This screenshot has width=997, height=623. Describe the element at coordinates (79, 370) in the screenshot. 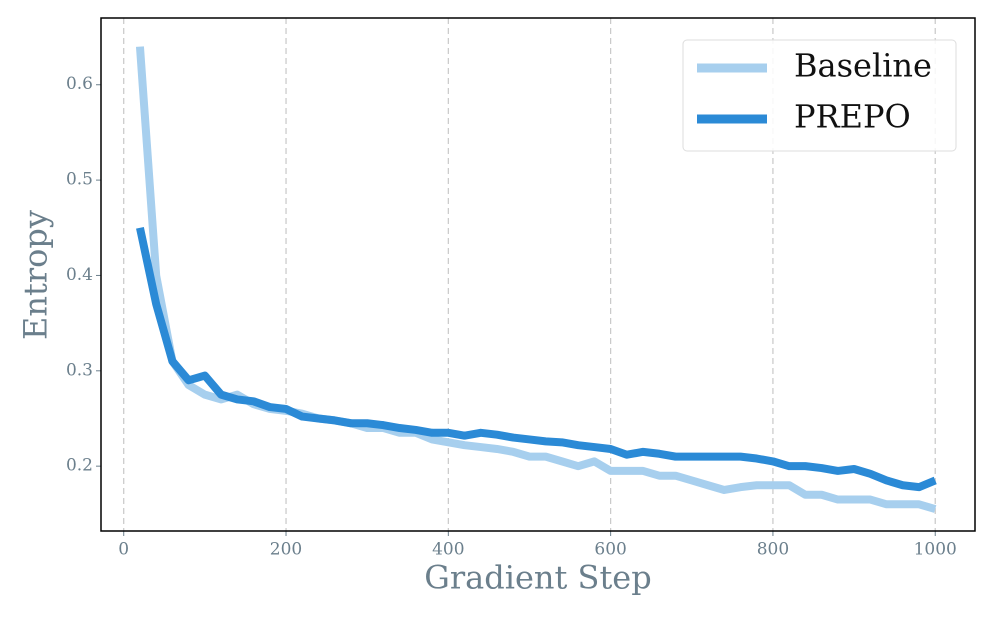

I see `y-tick-label: 0.3` at that location.